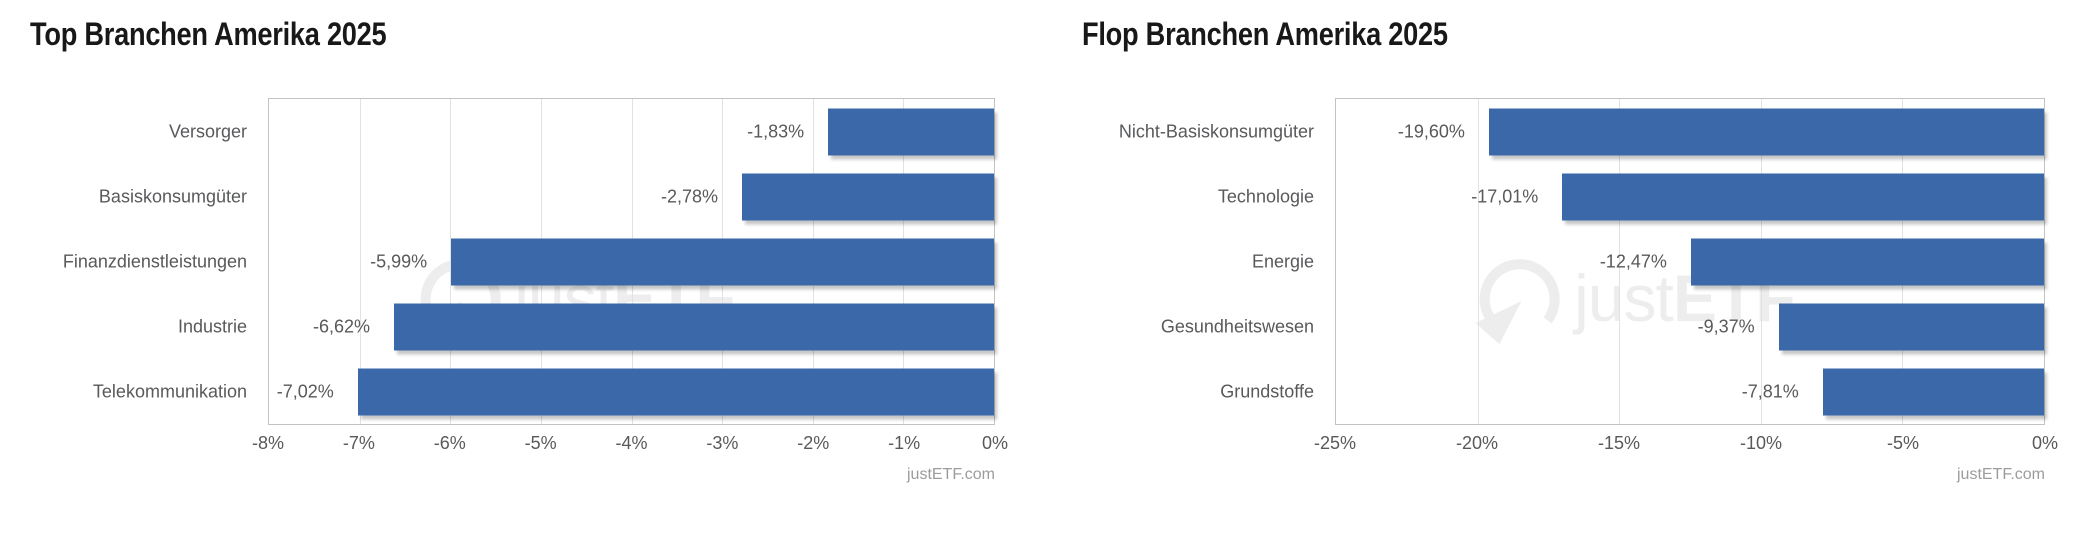  Describe the element at coordinates (546, 196) in the screenshot. I see `bar-row: Basiskonsumgüter -2,78%` at that location.